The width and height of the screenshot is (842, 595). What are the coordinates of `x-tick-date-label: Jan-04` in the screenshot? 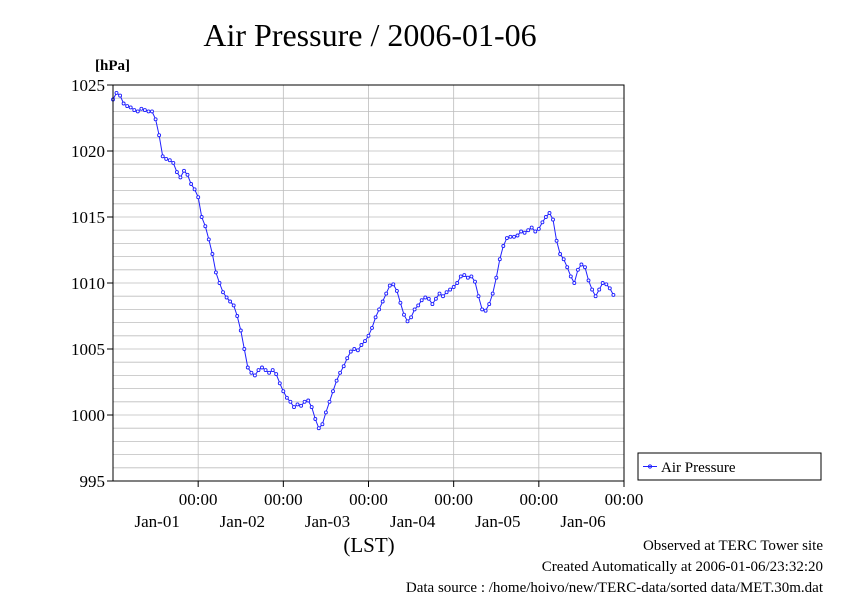 It's located at (413, 521).